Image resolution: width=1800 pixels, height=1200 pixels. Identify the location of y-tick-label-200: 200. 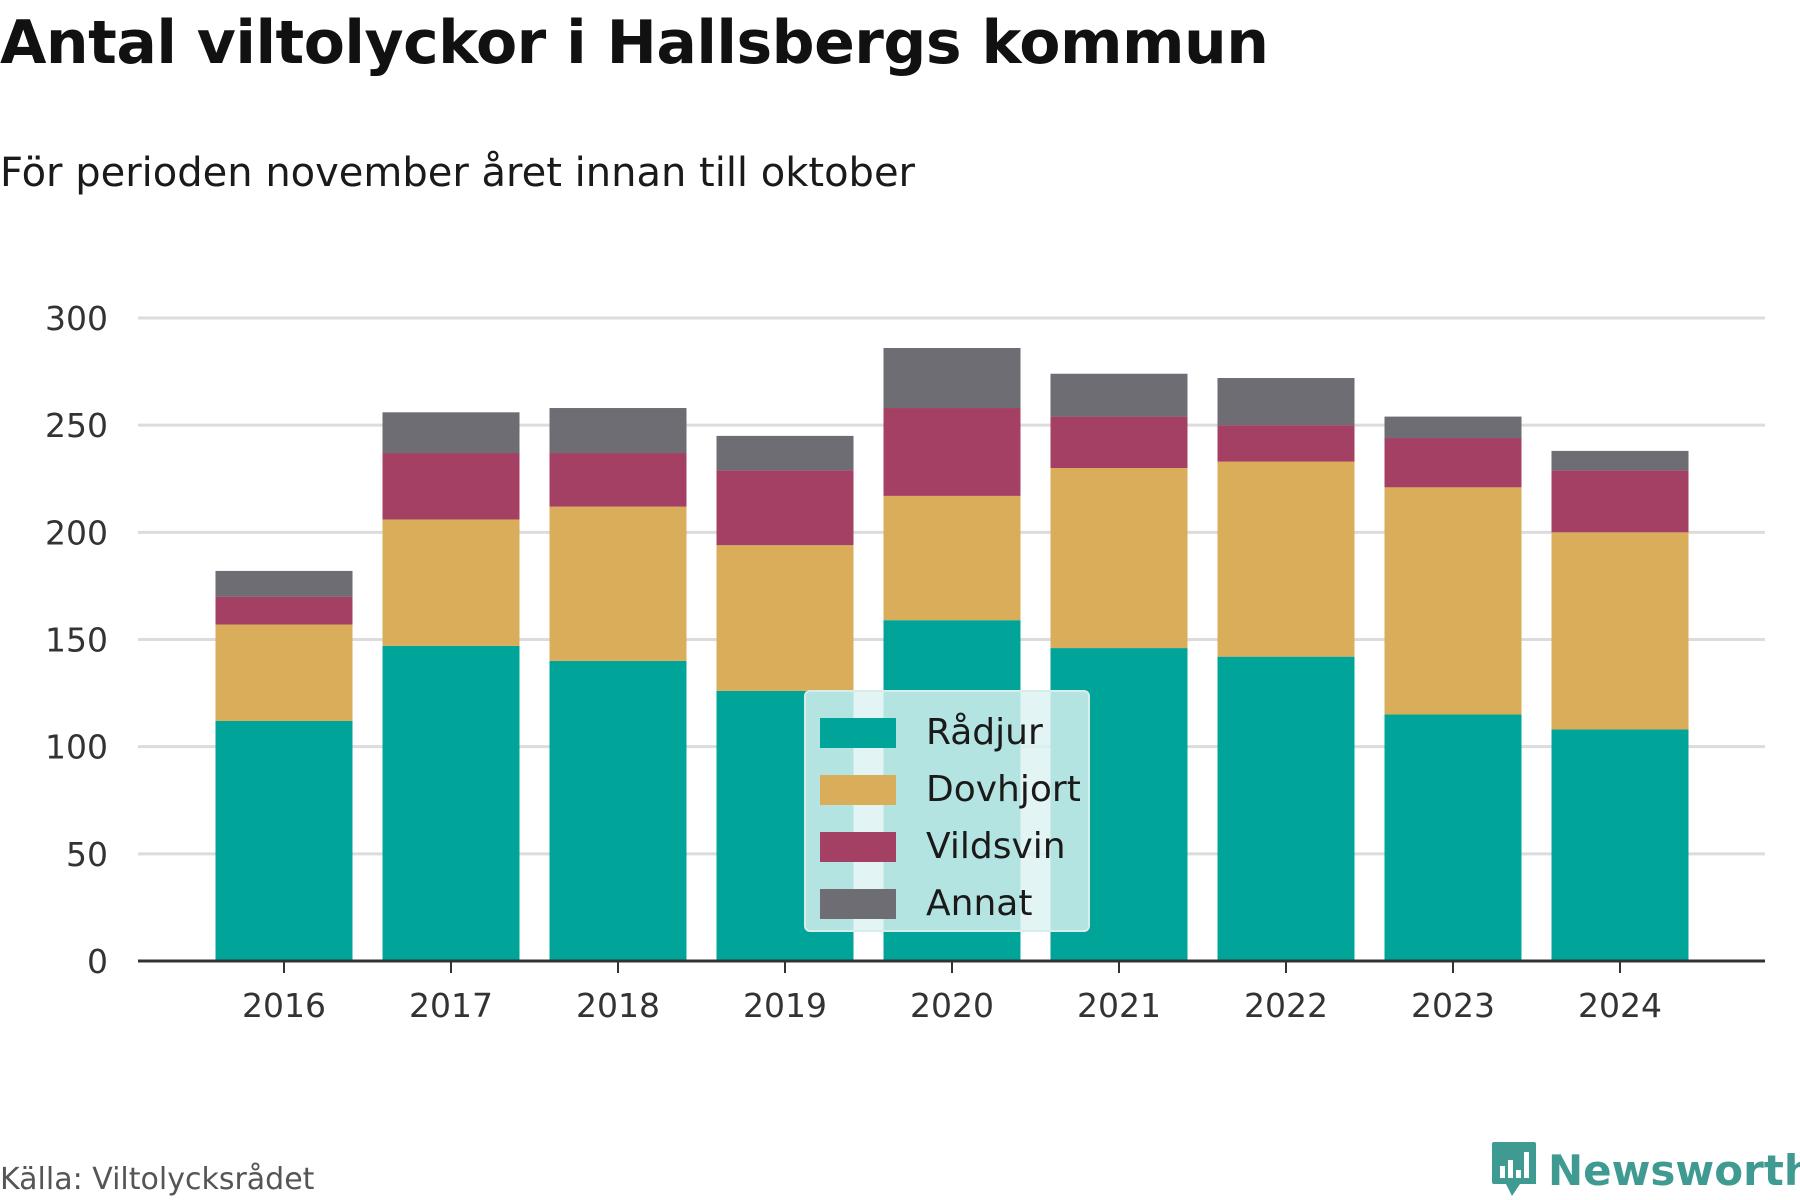
(76, 532).